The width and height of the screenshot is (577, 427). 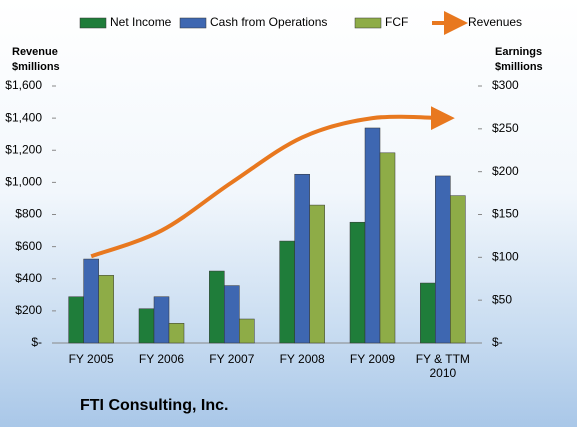 What do you see at coordinates (23, 149) in the screenshot?
I see `y-tick-label: $1,200` at bounding box center [23, 149].